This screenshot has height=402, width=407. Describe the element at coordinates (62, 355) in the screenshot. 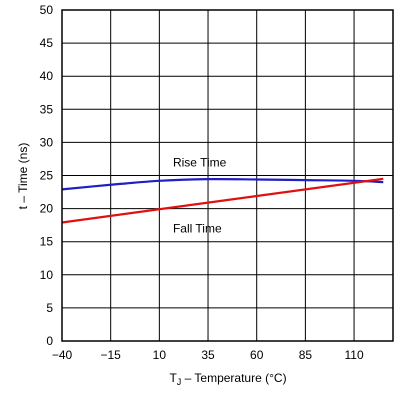

I see `x-tick-label: −40` at that location.